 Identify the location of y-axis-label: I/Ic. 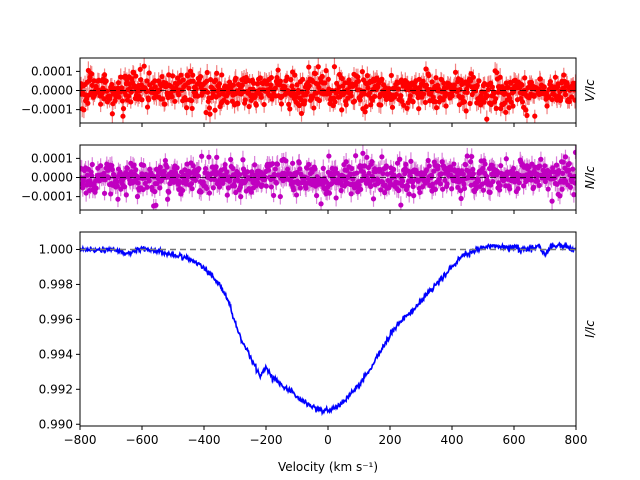
(590, 329).